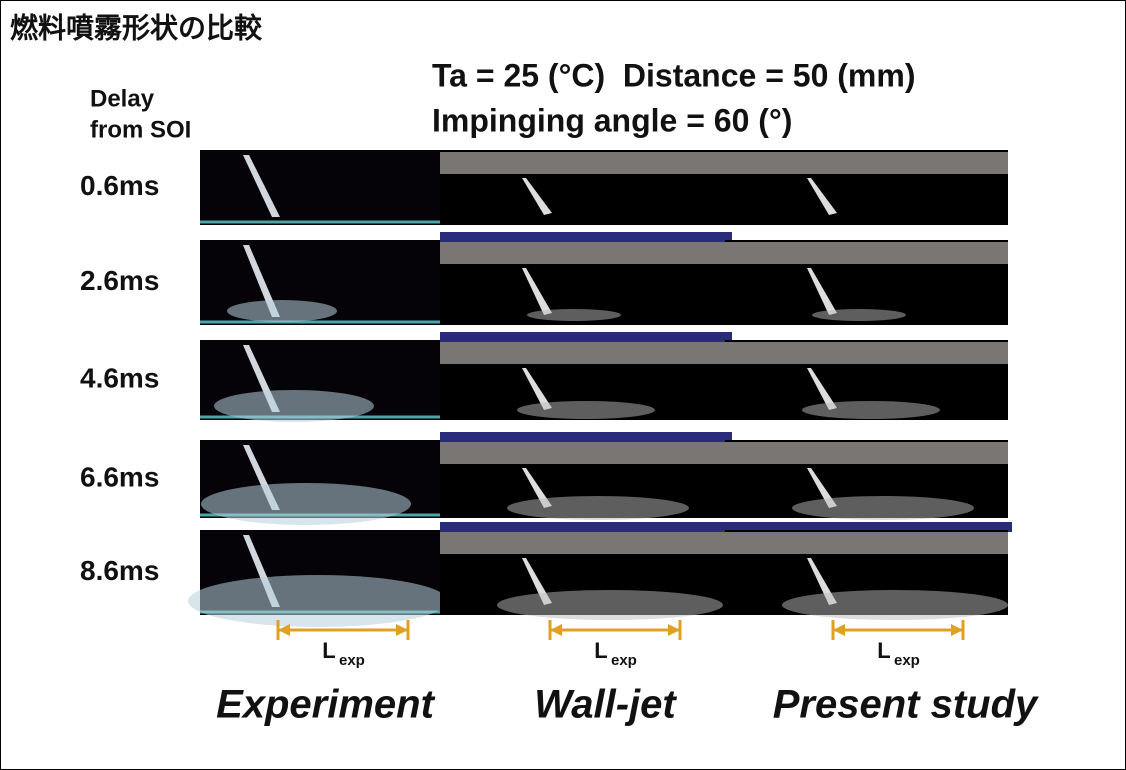 This screenshot has width=1126, height=770. Describe the element at coordinates (612, 120) in the screenshot. I see `condition: Impinging angle = 60 (°)` at that location.